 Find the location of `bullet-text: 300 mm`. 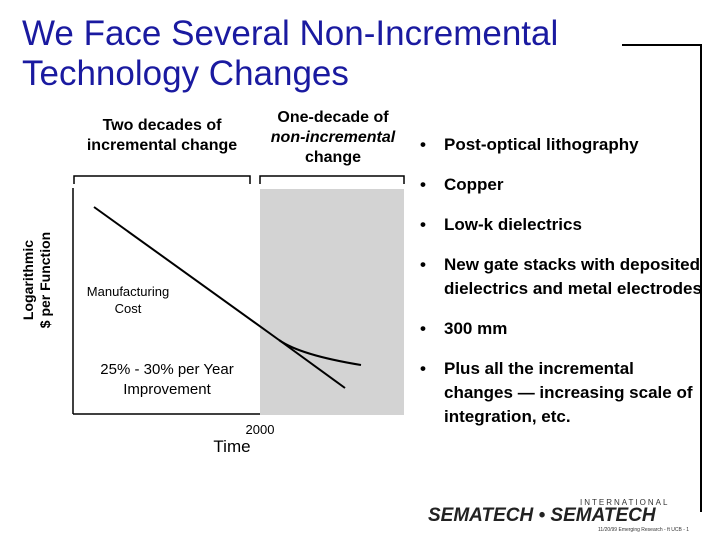

bullet-text: 300 mm is located at coordinates (476, 328).